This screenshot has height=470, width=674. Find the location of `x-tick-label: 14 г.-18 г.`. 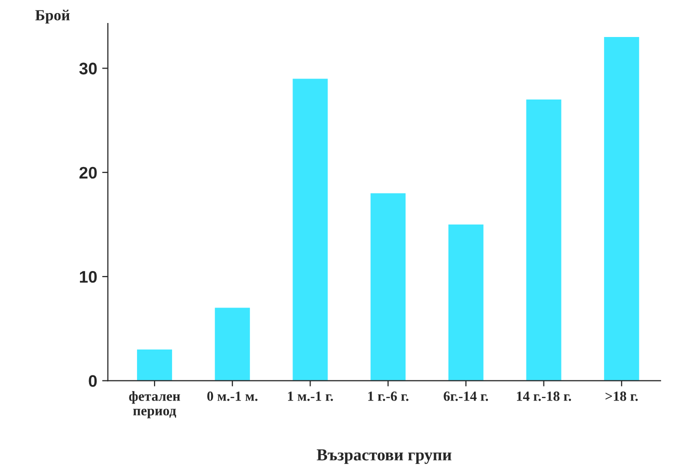

x-tick-label: 14 г.-18 г. is located at coordinates (544, 396).